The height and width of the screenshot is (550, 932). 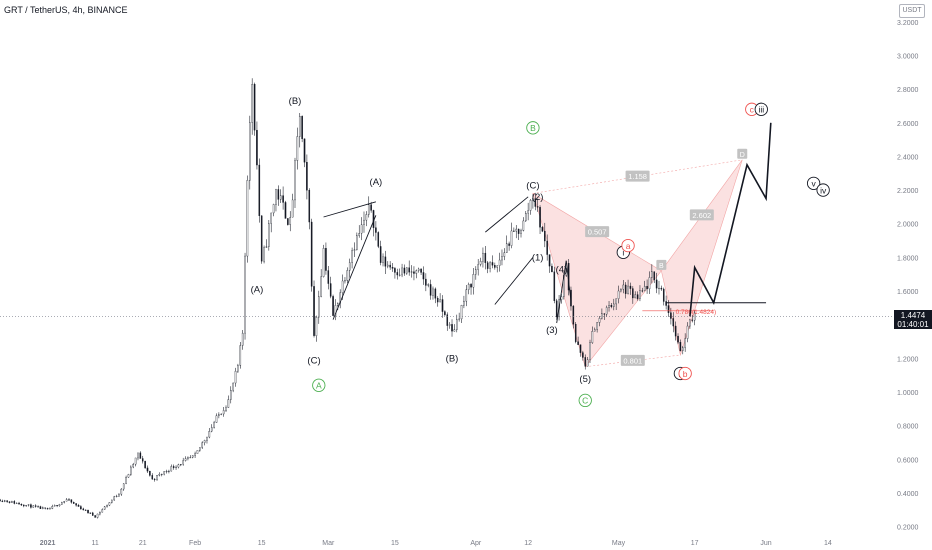 I want to click on harmonic-point-label: B, so click(x=661, y=266).